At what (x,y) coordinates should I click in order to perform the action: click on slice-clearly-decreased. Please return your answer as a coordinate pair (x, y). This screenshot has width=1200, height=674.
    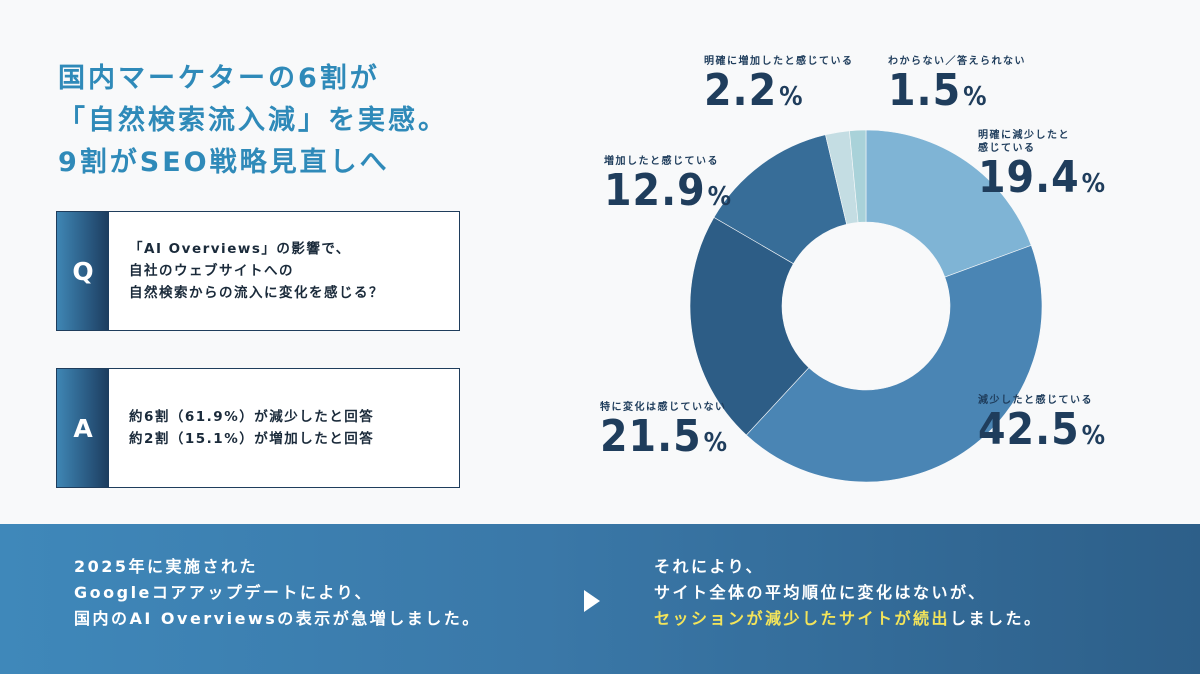
    Looking at the image, I should click on (948, 203).